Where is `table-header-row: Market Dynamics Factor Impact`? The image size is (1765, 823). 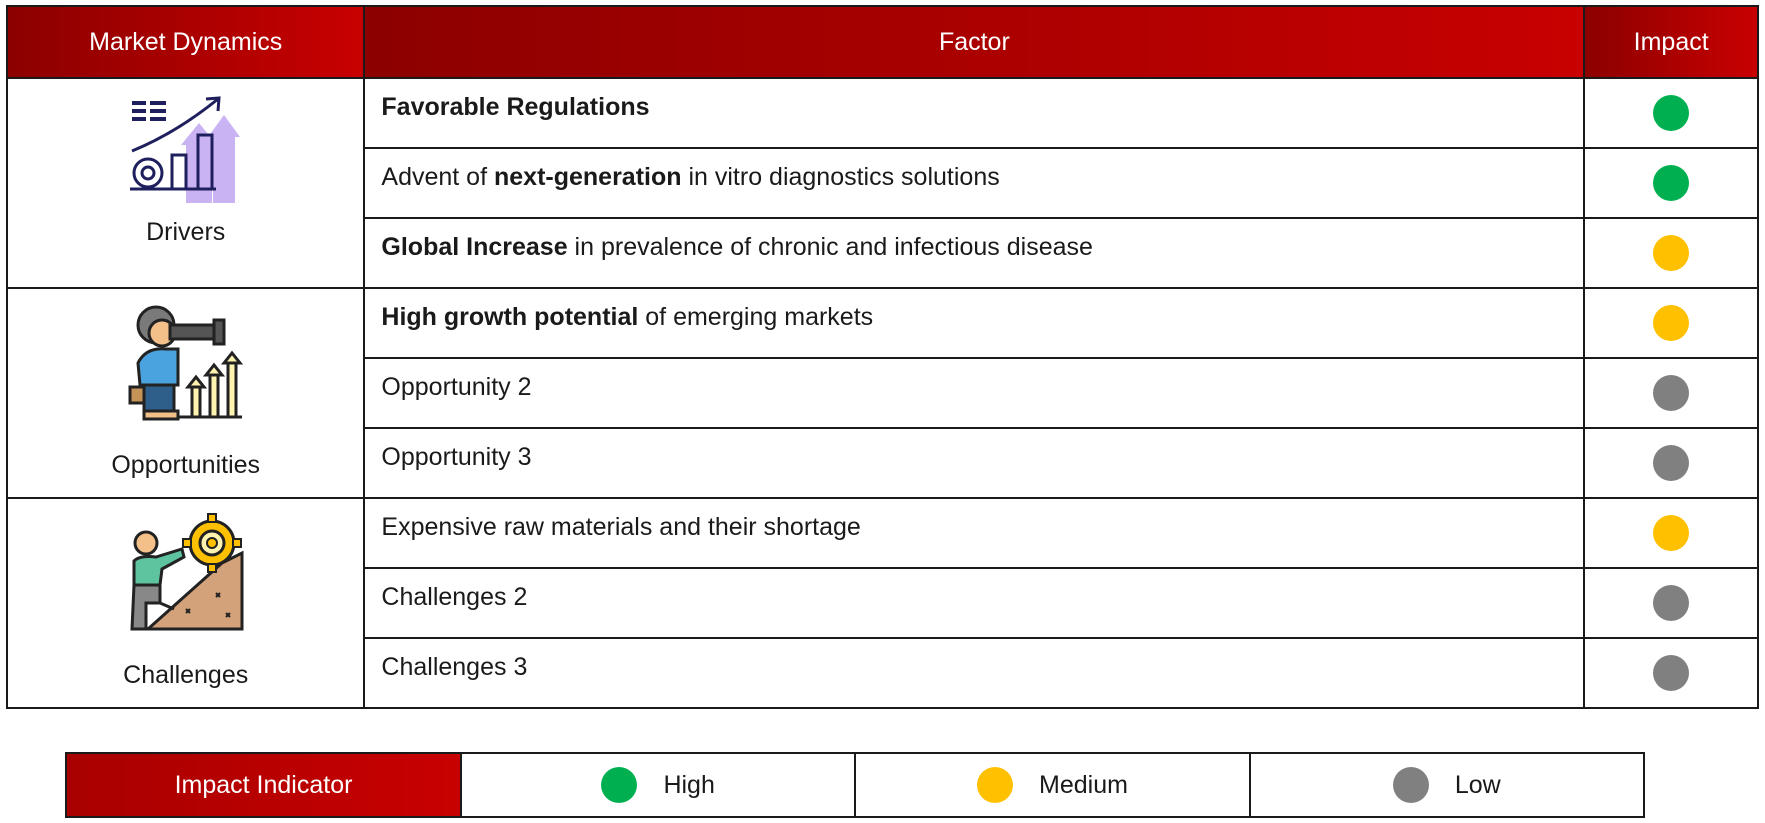
table-header-row: Market Dynamics Factor Impact is located at coordinates (882, 42).